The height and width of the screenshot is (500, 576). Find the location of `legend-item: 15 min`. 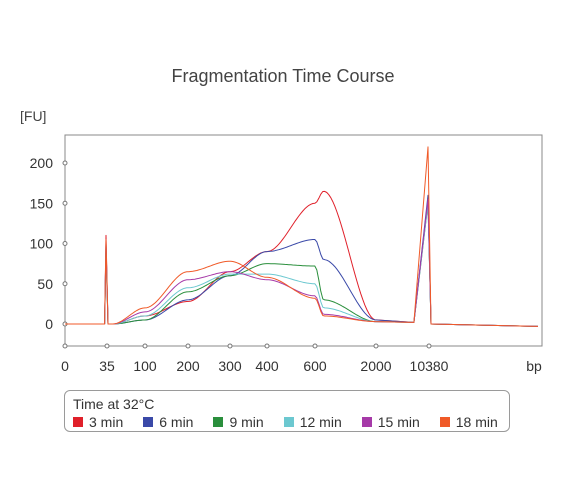

legend-item: 15 min is located at coordinates (390, 422).